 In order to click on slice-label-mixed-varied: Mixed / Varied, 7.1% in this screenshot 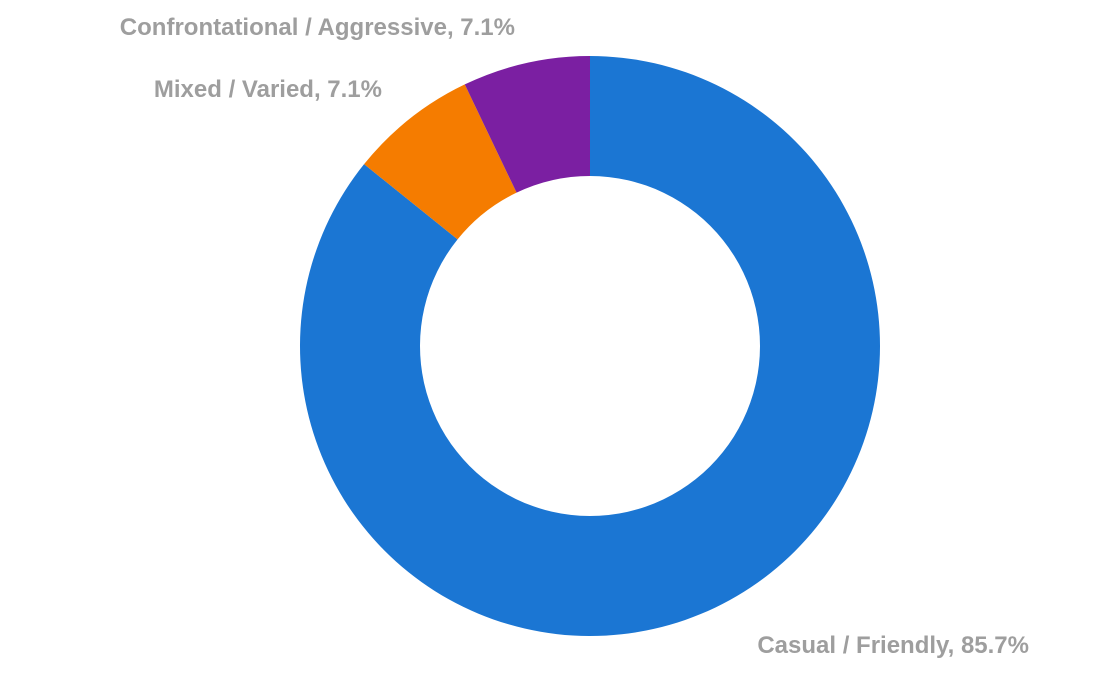, I will do `click(268, 89)`.